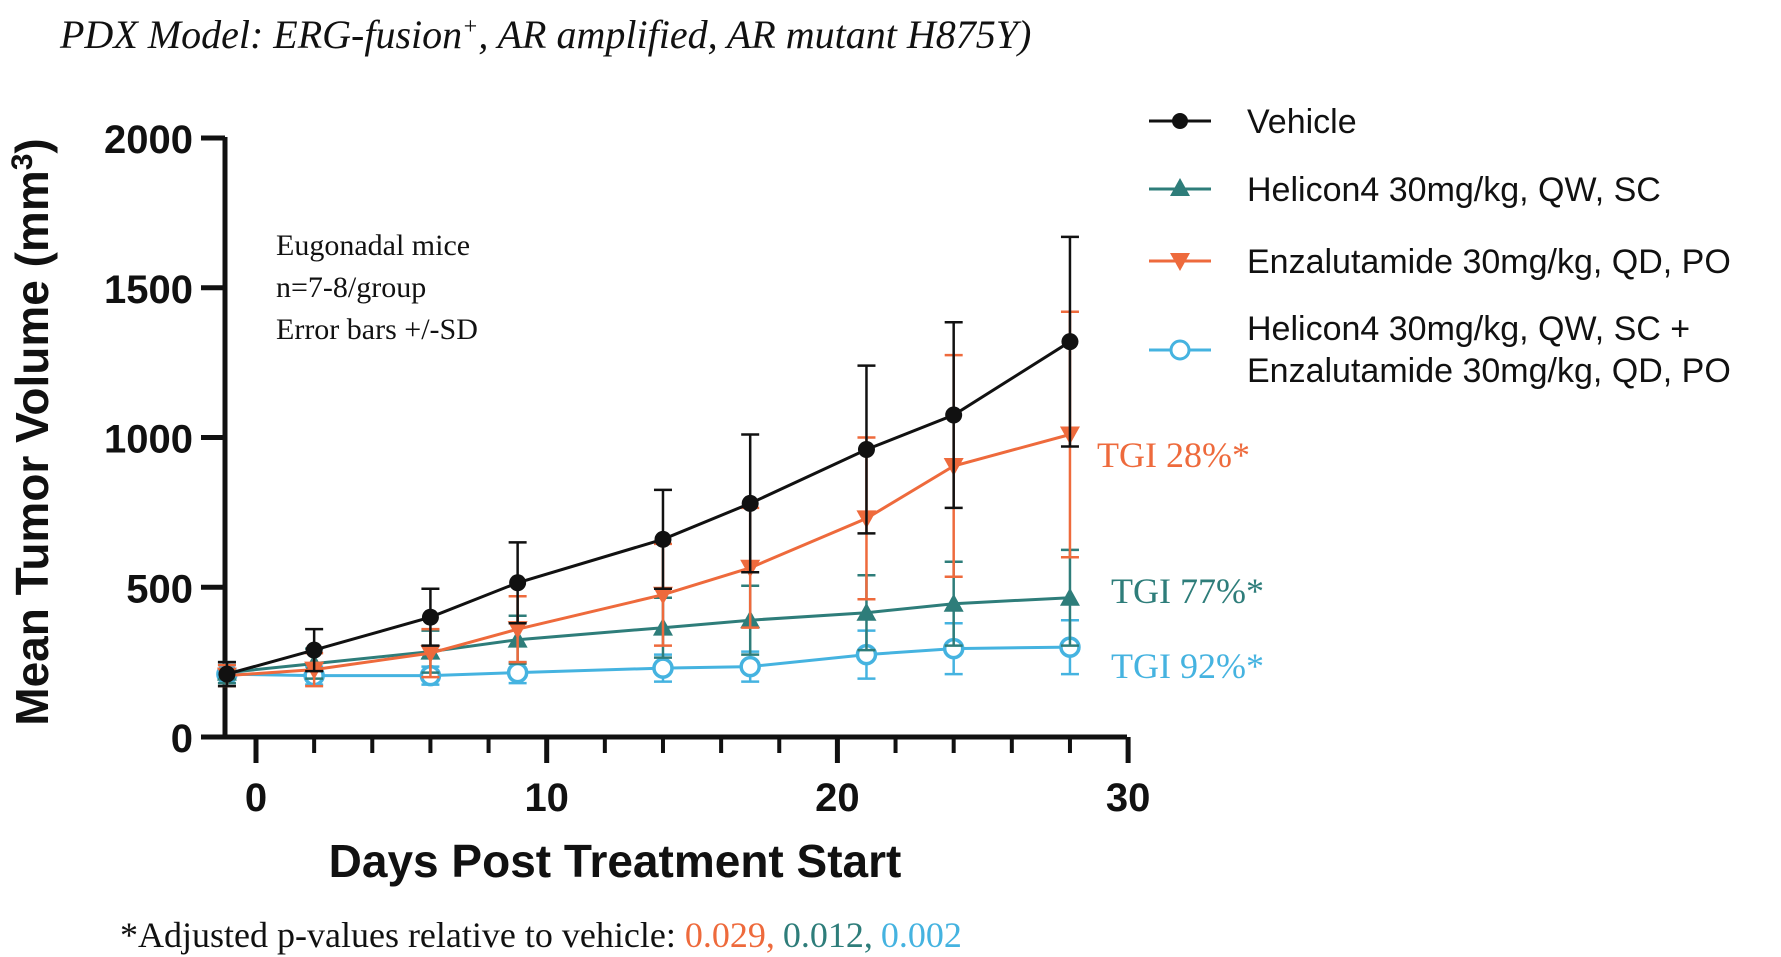 The image size is (1781, 957). Describe the element at coordinates (697, 778) in the screenshot. I see `x-axis-ticks: 0 10 20 30` at that location.